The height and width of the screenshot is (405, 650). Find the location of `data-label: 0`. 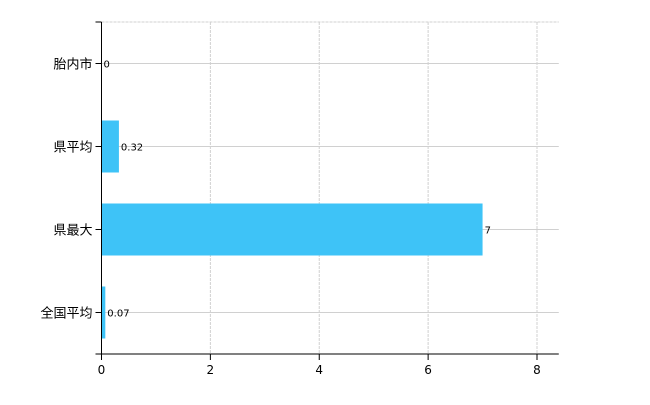

data-label: 0 is located at coordinates (107, 65).